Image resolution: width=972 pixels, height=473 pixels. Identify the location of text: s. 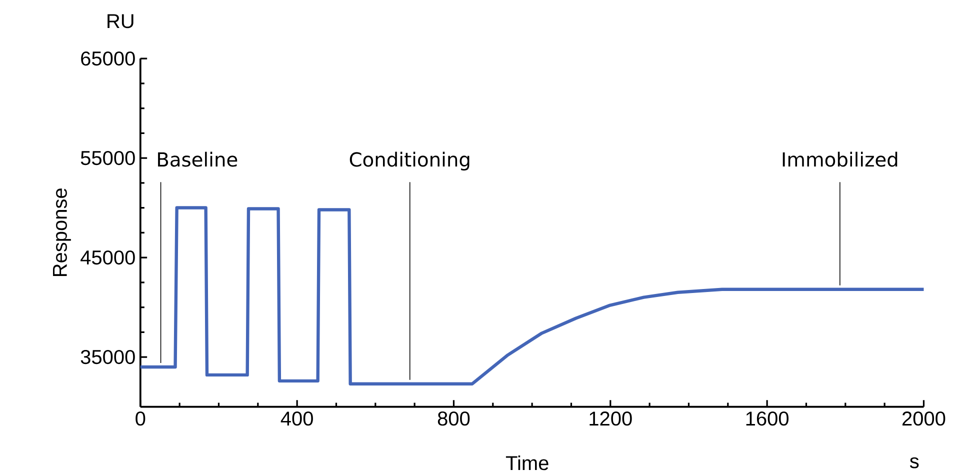
(914, 462).